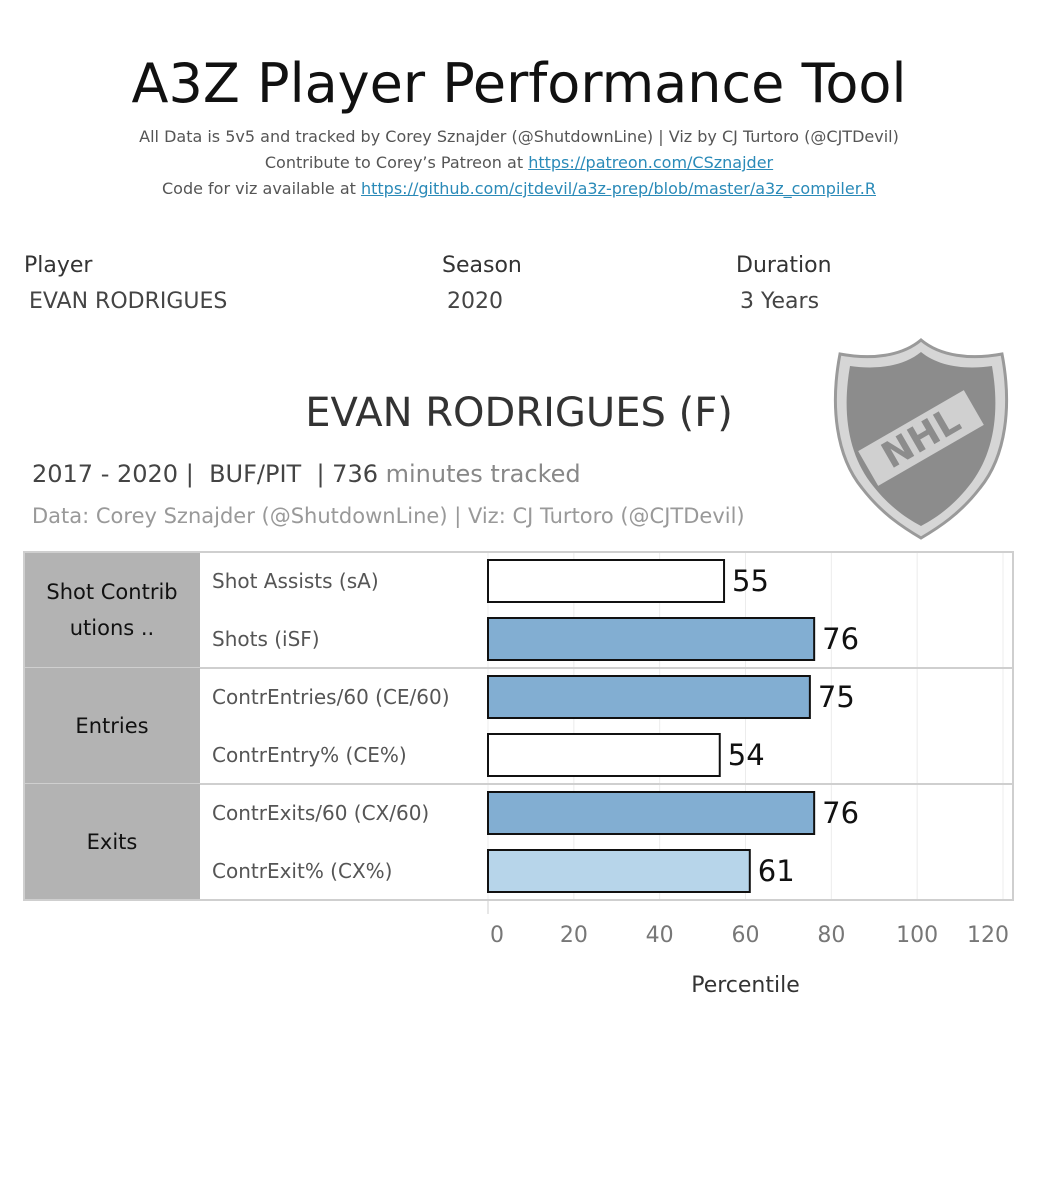 Image resolution: width=1038 pixels, height=1198 pixels. Describe the element at coordinates (295, 581) in the screenshot. I see `metric-label: Shot Assists (sA)` at that location.